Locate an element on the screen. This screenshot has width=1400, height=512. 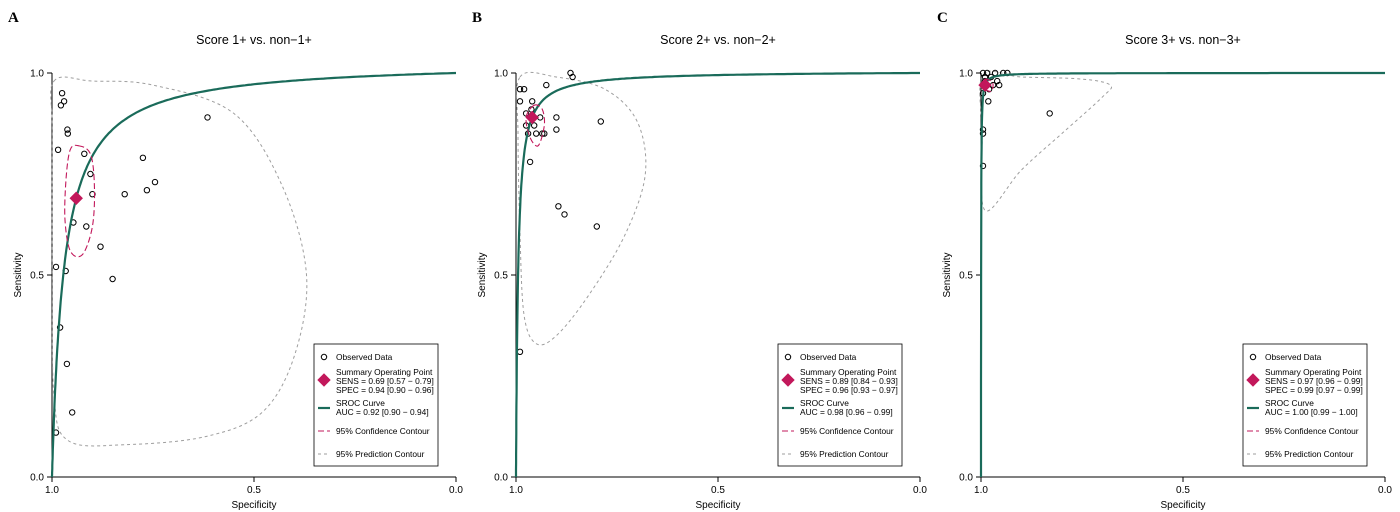
legend-sroc-auc: AUC = 0.92 [0.90 − 0.94] is located at coordinates (382, 412).